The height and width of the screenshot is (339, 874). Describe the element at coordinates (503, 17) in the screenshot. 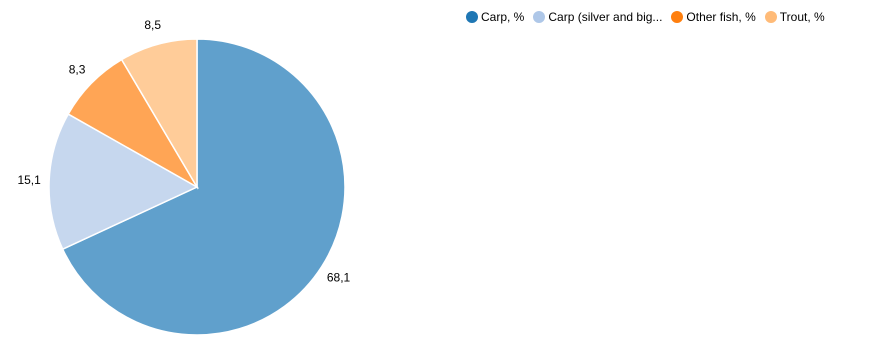

I see `legend-label-carp: Carp, %` at that location.